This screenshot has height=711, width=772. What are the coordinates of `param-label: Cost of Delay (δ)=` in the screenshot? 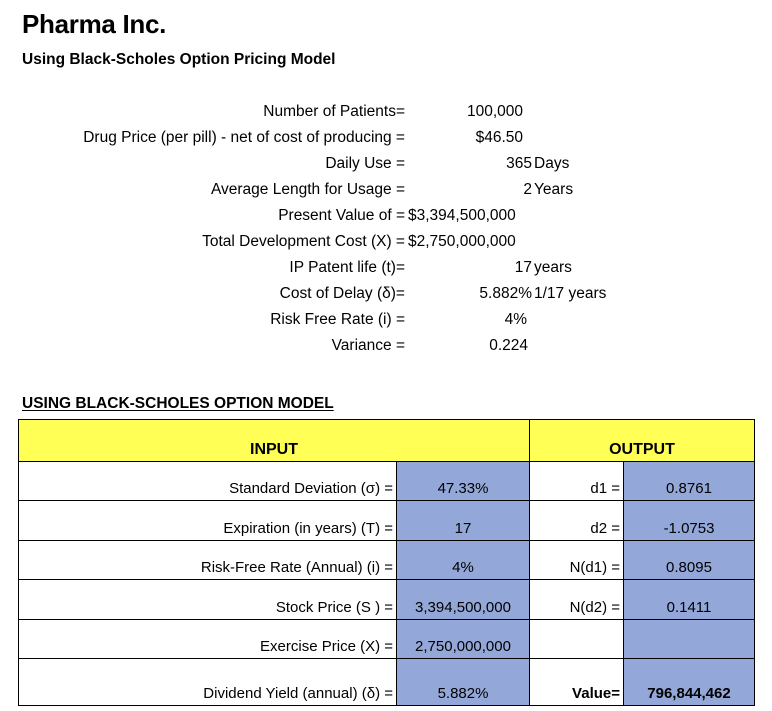 It's located at (342, 293).